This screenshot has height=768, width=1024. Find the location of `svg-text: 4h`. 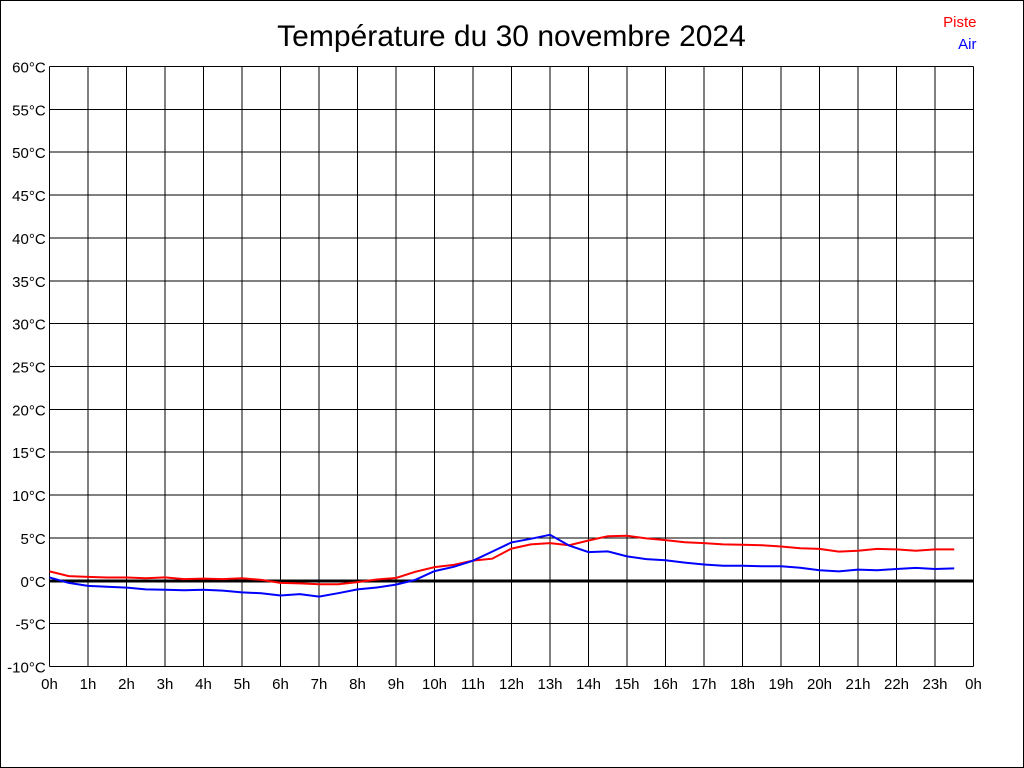

svg-text: 4h is located at coordinates (203, 684).